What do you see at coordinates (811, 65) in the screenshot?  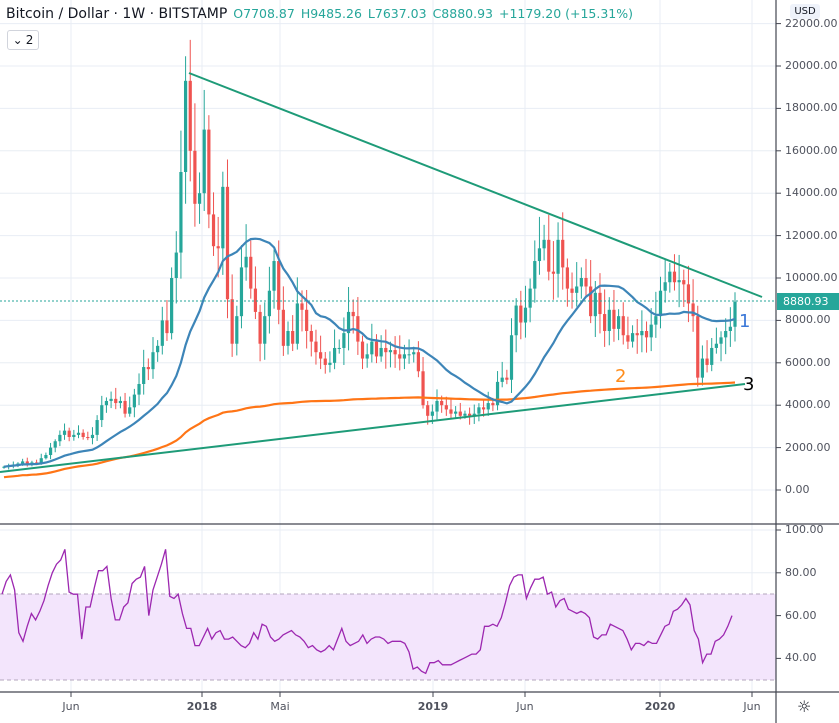 I see `price-tick-label: 20000.00` at bounding box center [811, 65].